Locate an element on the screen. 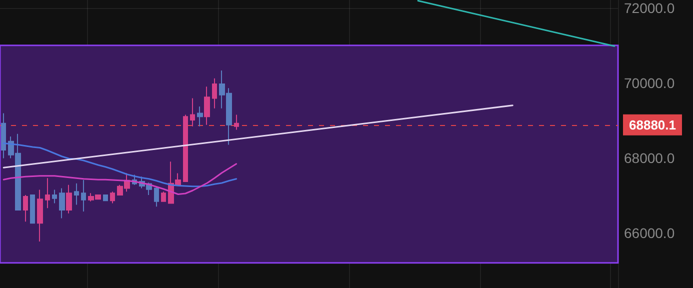 The image size is (693, 288). y-tick-label: 72000.0 is located at coordinates (649, 8).